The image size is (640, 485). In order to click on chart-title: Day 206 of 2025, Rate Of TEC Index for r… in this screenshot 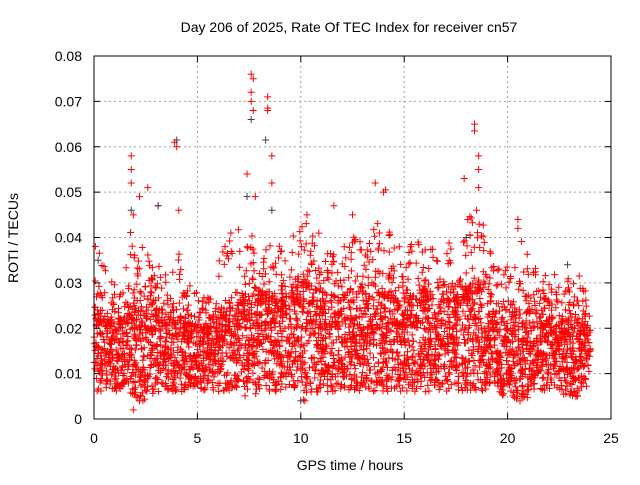, I will do `click(349, 27)`.